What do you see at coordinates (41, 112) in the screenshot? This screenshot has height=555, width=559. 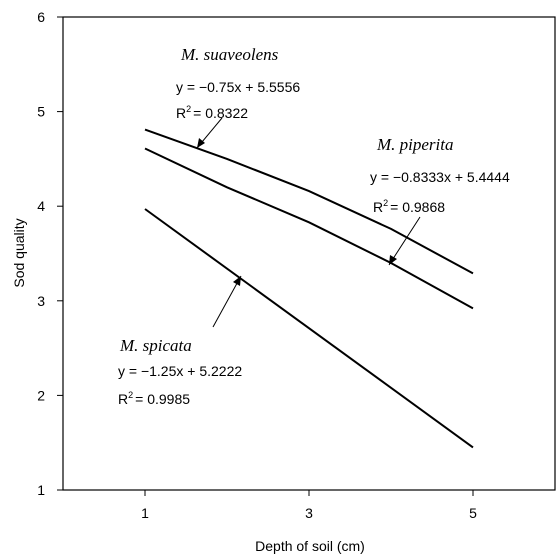 I see `y-tick-label-4: 5` at bounding box center [41, 112].